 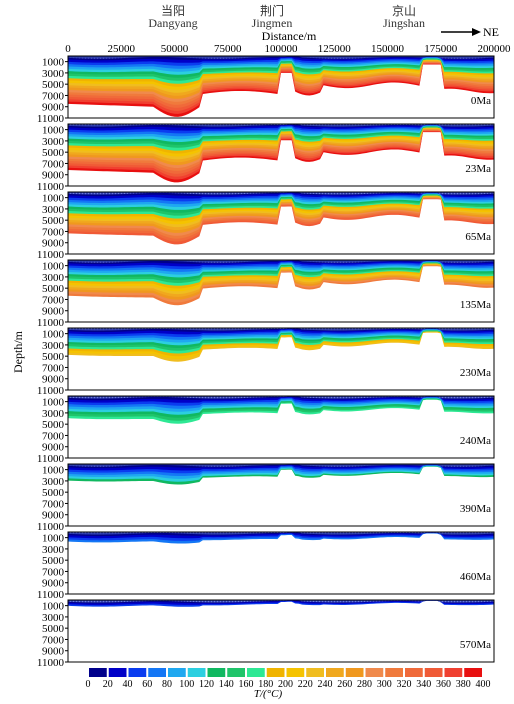 I want to click on arrow-head-icon, so click(x=476, y=32).